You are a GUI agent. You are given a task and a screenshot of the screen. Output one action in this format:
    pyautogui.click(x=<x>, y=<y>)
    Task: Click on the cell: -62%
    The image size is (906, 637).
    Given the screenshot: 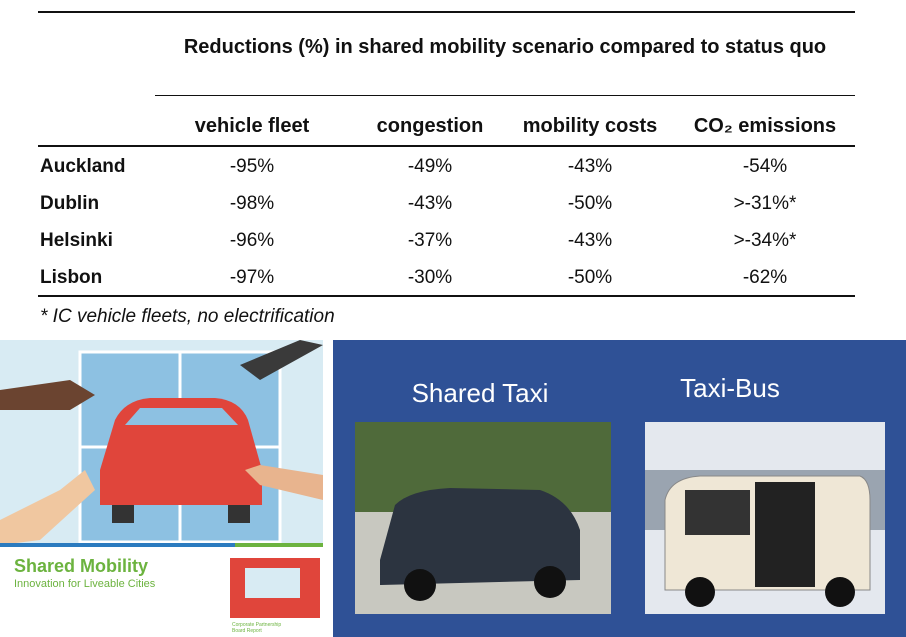 What is the action you would take?
    pyautogui.click(x=765, y=277)
    